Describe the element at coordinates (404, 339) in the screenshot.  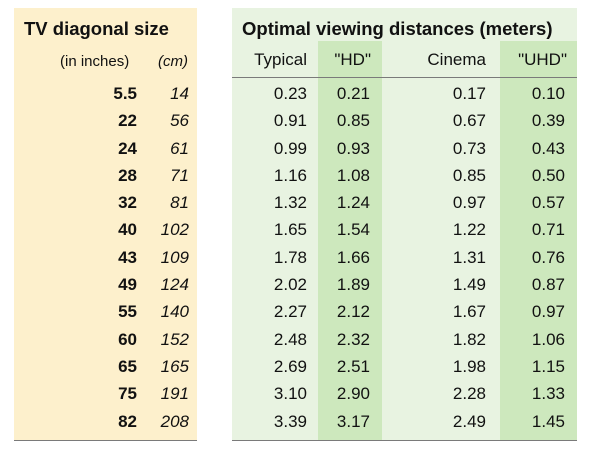
I see `table-row: 2.48 2.32 1.82 1.06` at that location.